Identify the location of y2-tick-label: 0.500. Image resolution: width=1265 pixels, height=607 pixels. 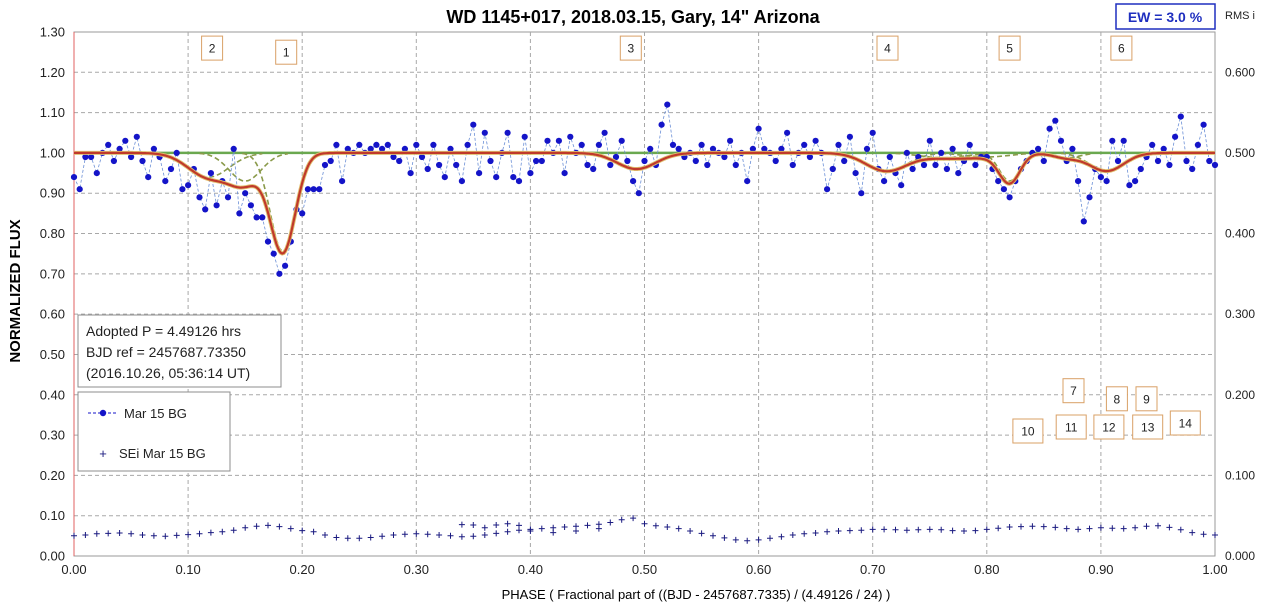
(1240, 153).